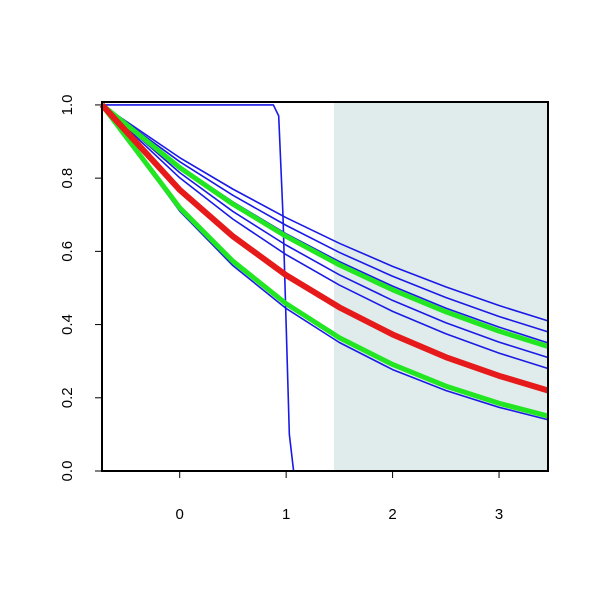  Describe the element at coordinates (67, 324) in the screenshot. I see `y-tick-label: 0.4` at that location.